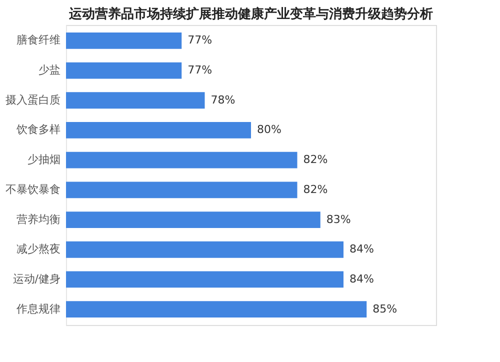  I want to click on y-tick-label: 运动/健身, so click(36, 279).